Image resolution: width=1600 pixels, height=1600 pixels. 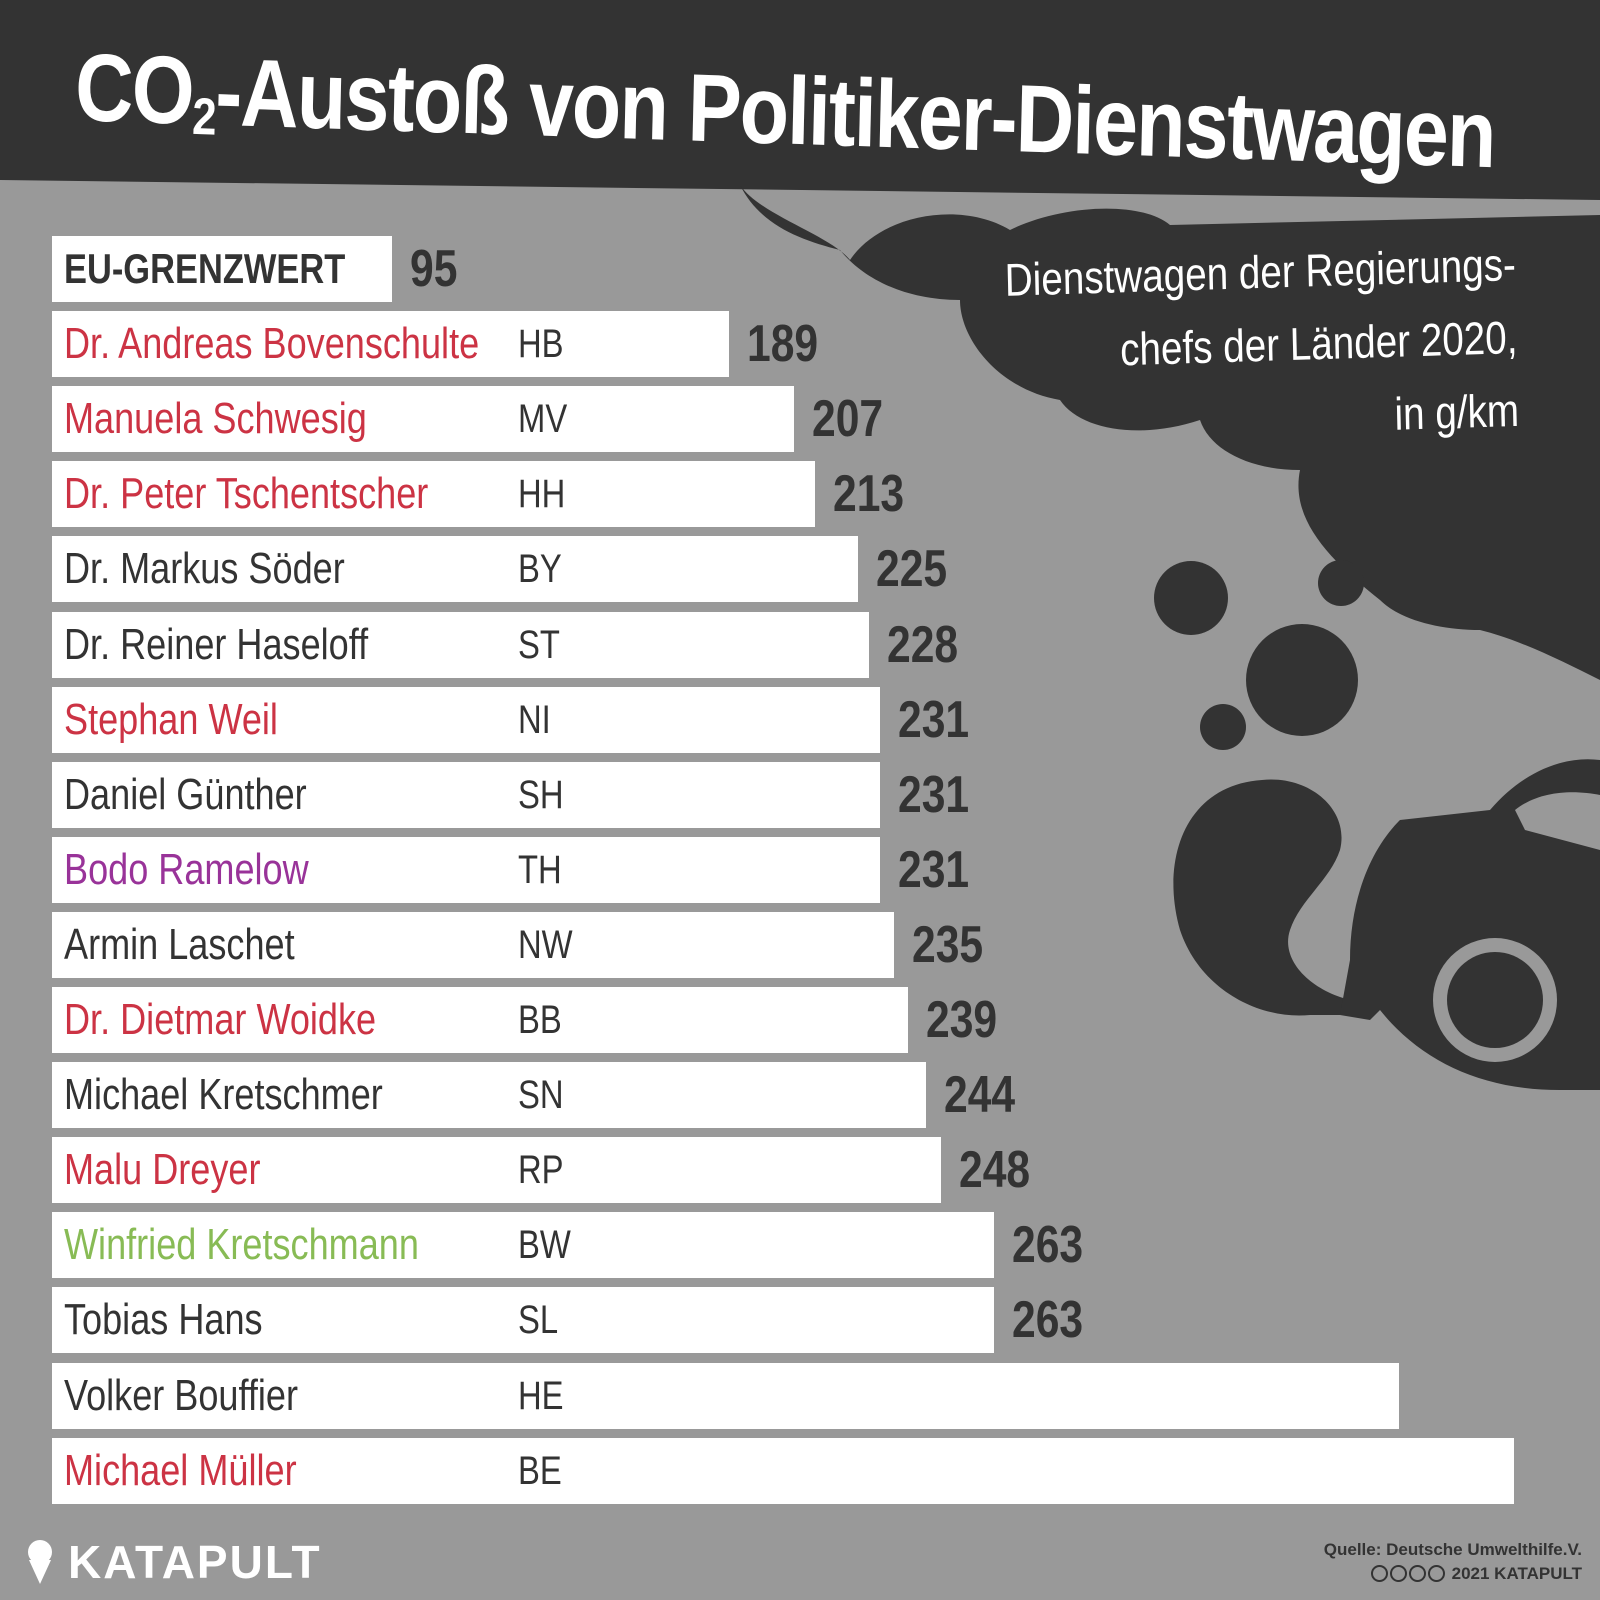 What do you see at coordinates (186, 869) in the screenshot?
I see `category-label: Bodo Ramelow` at bounding box center [186, 869].